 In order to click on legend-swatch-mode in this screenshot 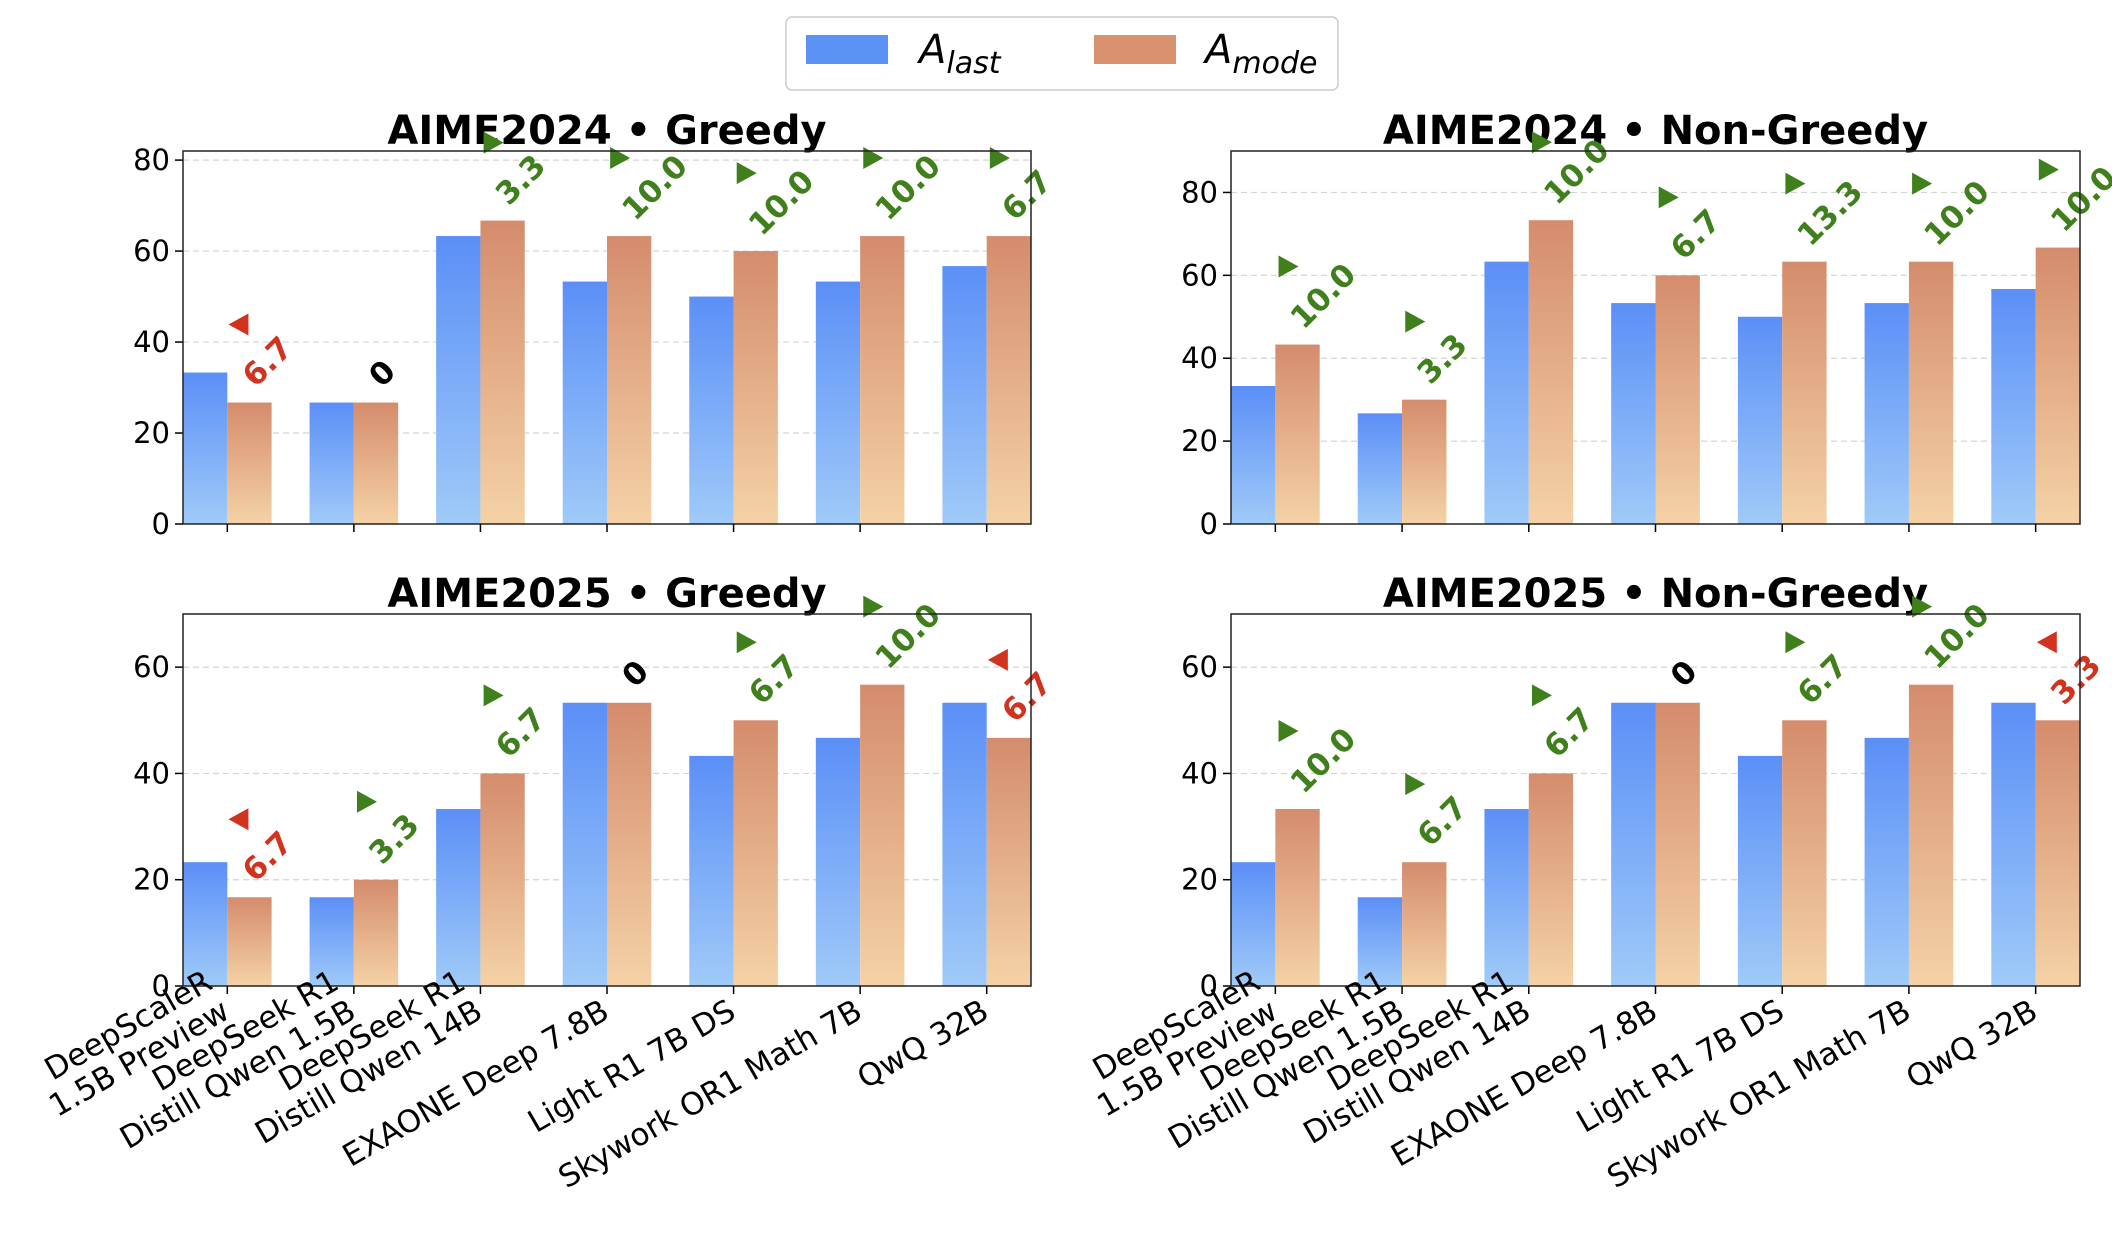, I will do `click(1135, 49)`.